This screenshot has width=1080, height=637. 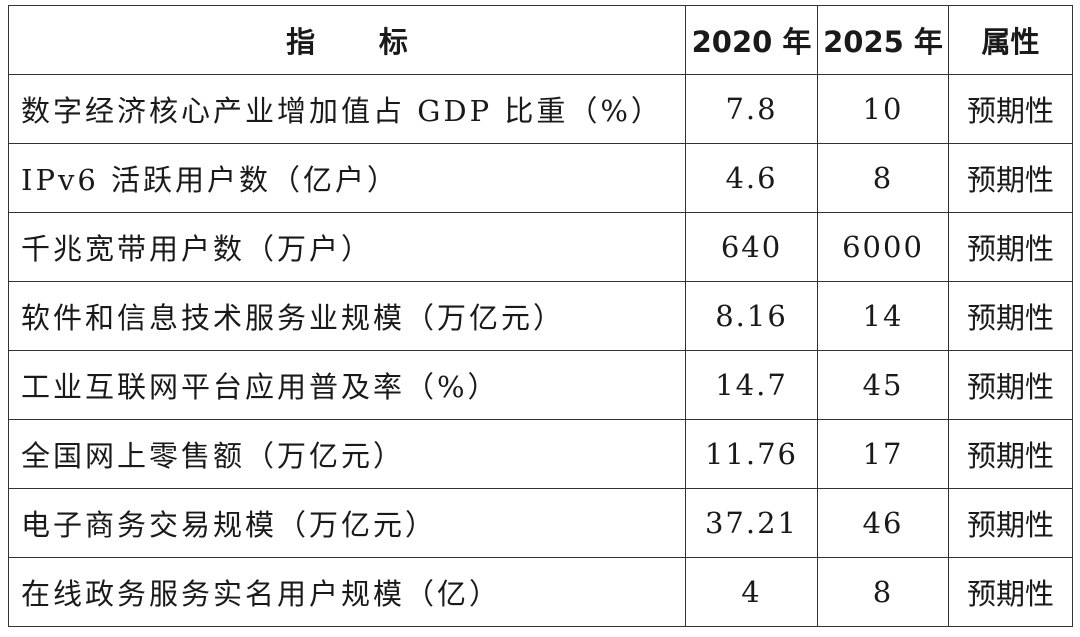 I want to click on value-cell: 6000, so click(x=883, y=247).